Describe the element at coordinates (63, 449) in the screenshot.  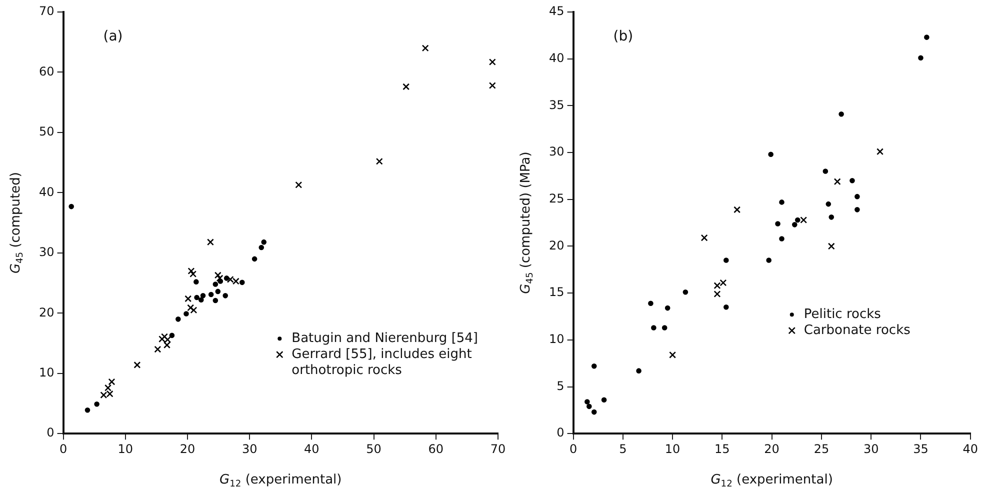
I see `x-tick-label: 0` at that location.